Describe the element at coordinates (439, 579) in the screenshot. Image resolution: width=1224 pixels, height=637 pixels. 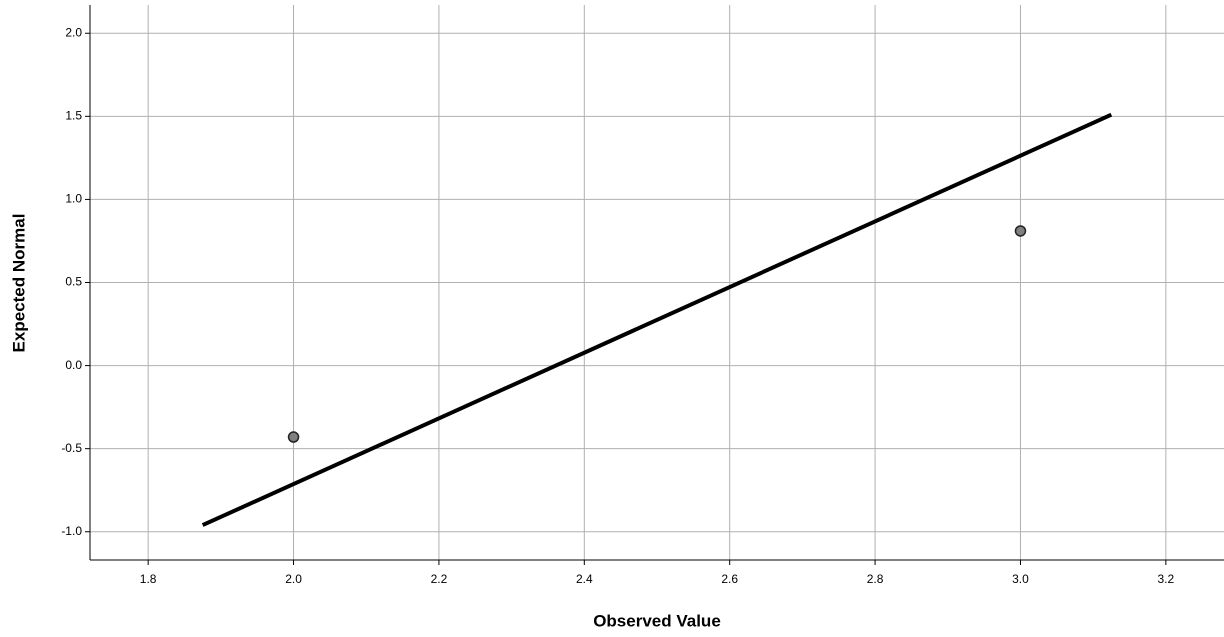
I see `x-tick-label: 2.2` at that location.